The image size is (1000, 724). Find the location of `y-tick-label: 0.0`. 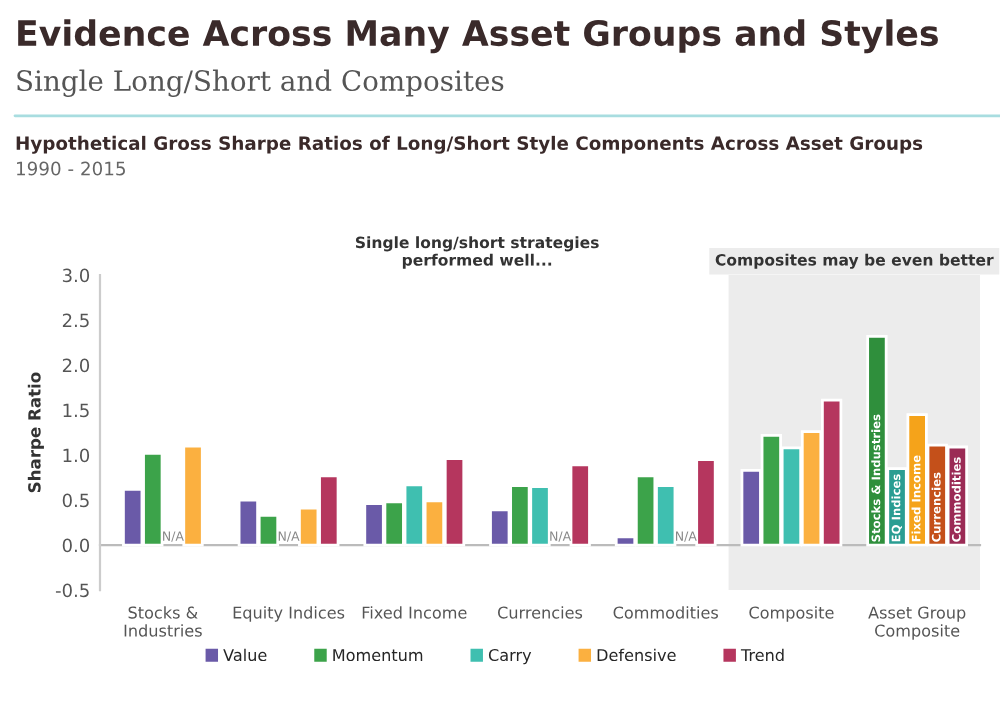

y-tick-label: 0.0 is located at coordinates (76, 545).